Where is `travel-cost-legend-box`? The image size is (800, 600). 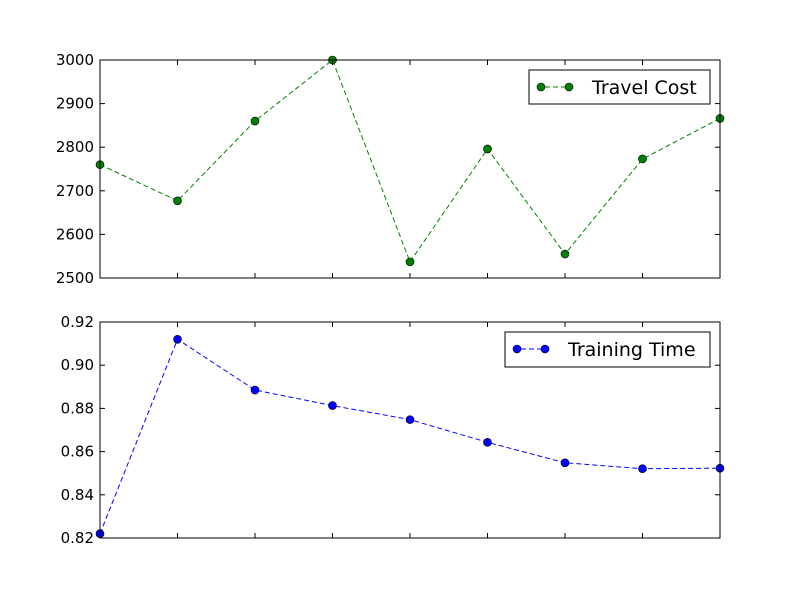
travel-cost-legend-box is located at coordinates (619, 87).